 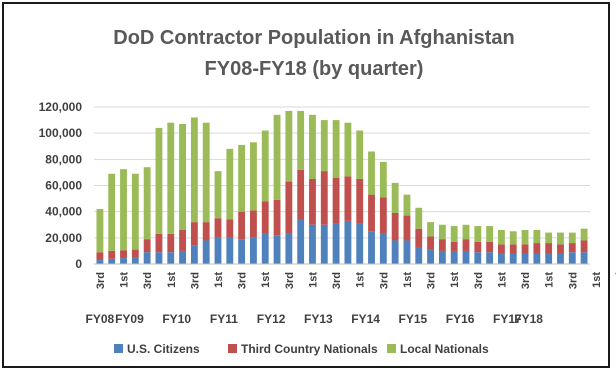 What do you see at coordinates (61, 133) in the screenshot?
I see `y-tick-label: 100,000` at bounding box center [61, 133].